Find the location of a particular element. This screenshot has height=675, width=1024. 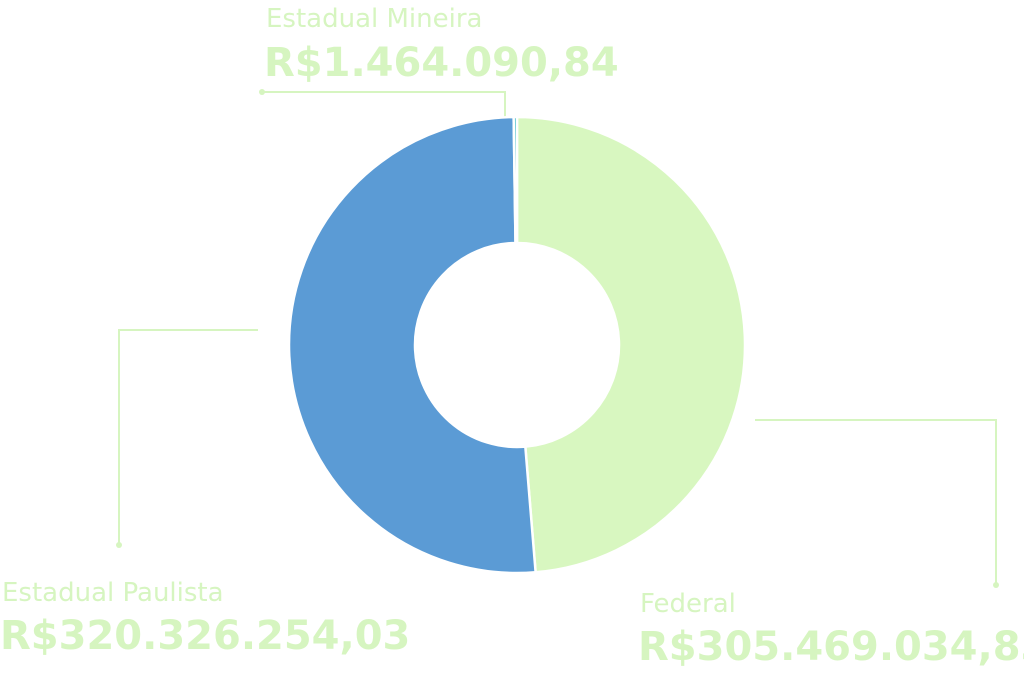

slice-label: Estadual Mineira is located at coordinates (374, 19).